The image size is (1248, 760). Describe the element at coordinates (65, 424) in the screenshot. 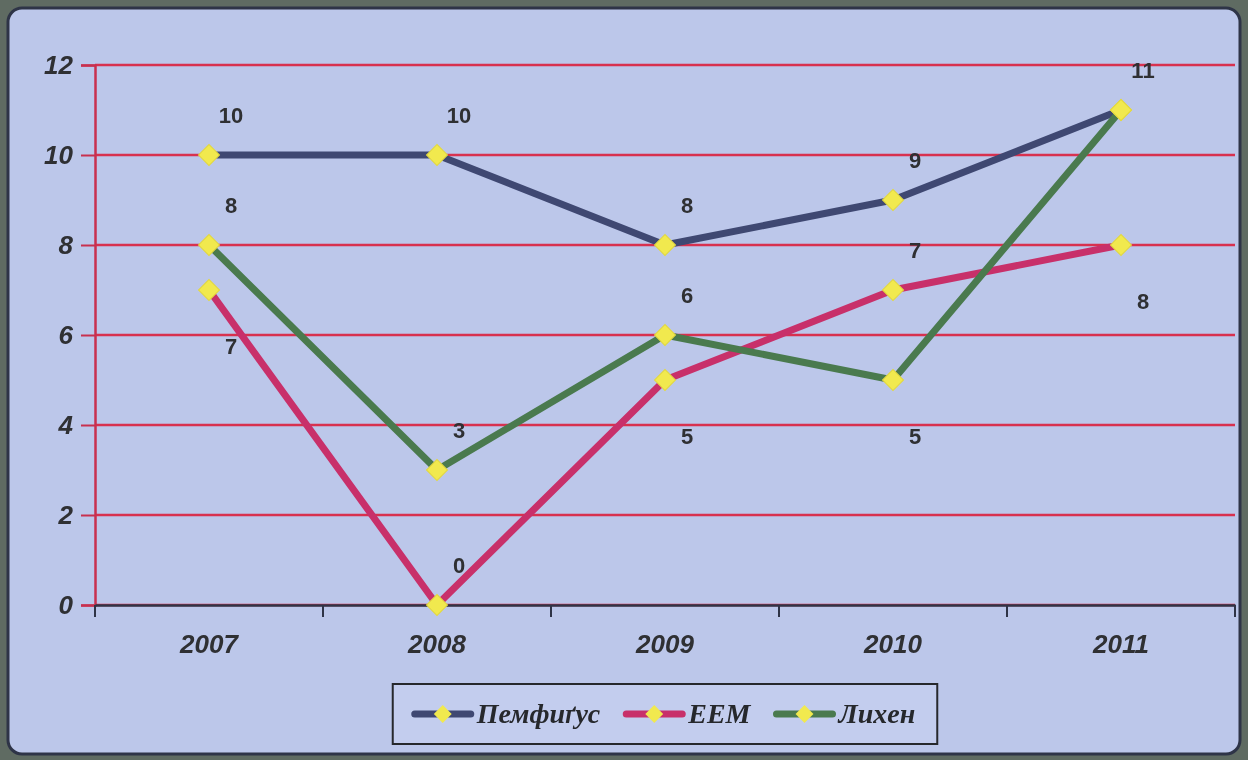

I see `y-tick-label: 4` at that location.